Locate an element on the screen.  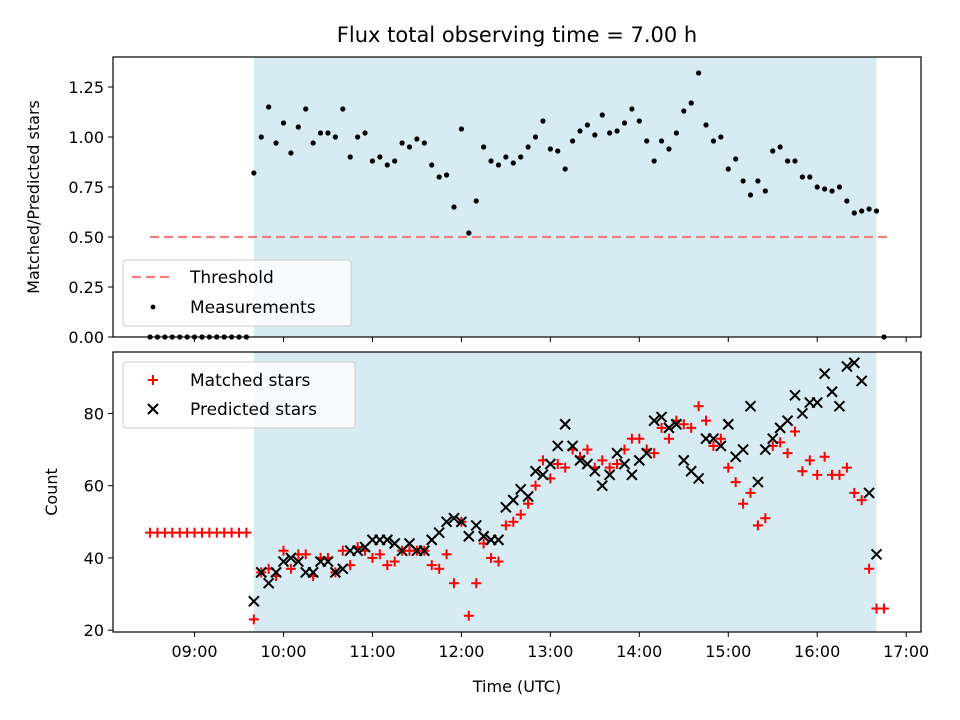
x-tick-label: 16:00 is located at coordinates (817, 651).